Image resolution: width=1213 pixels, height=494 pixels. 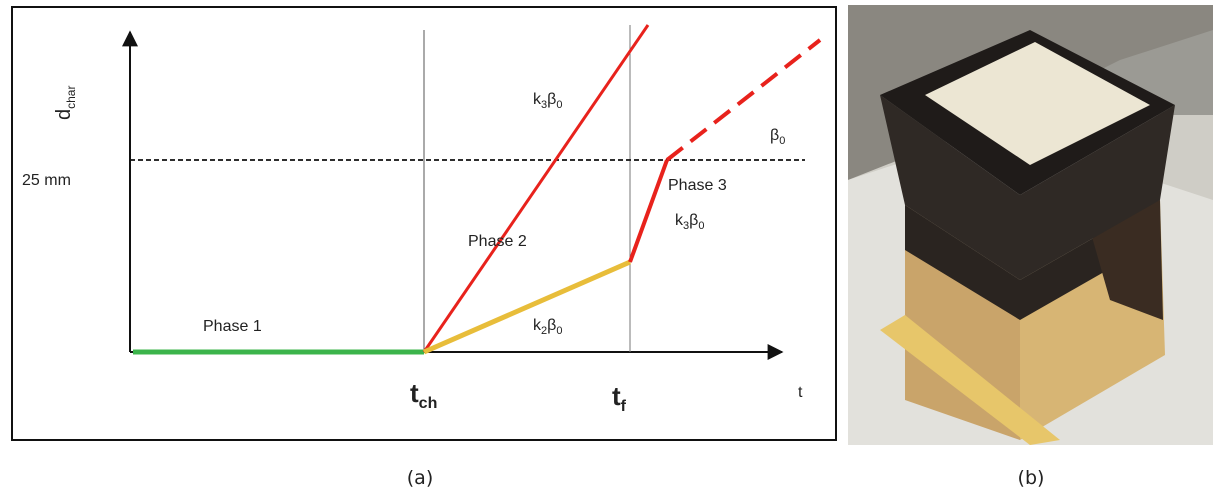 I want to click on ruler, so click(x=970, y=380).